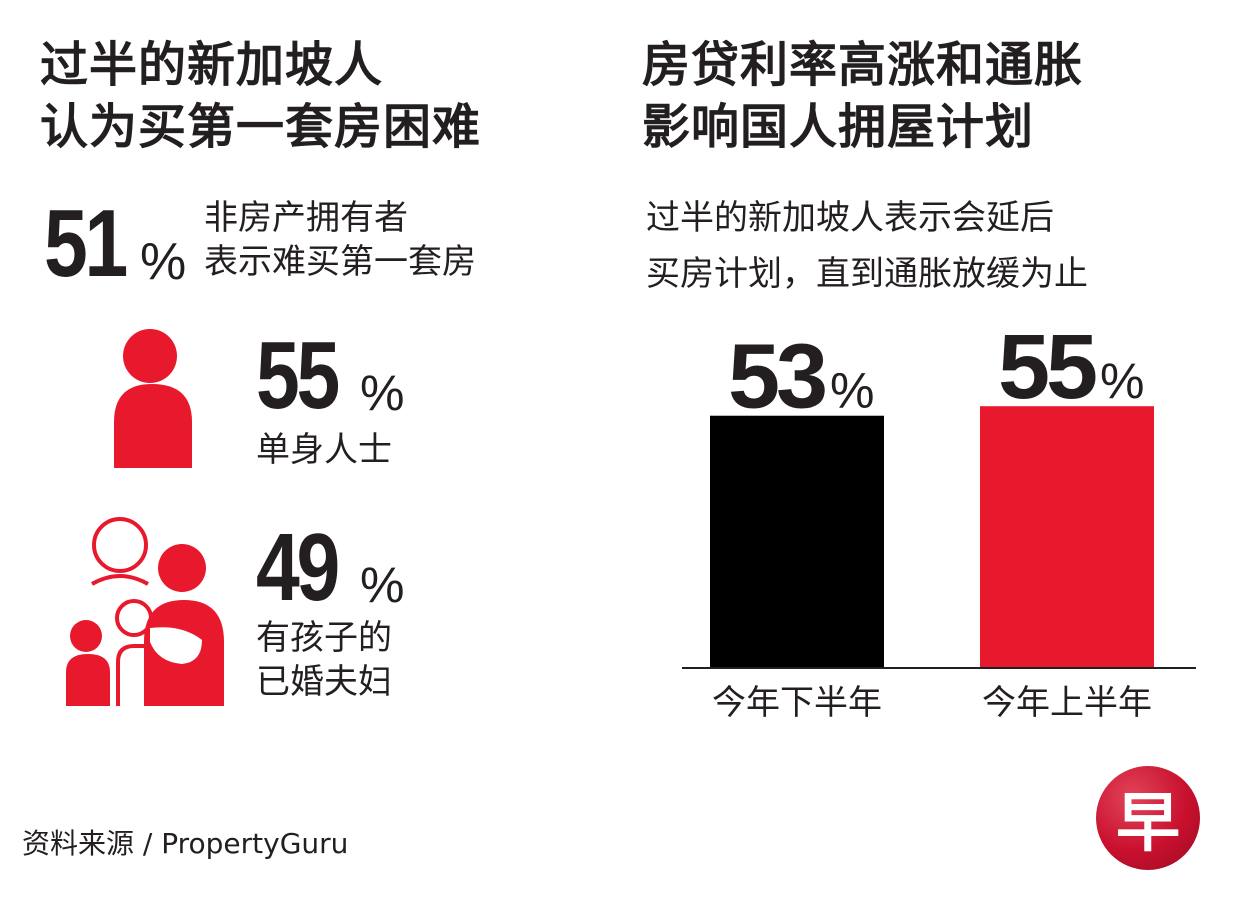 Image resolution: width=1251 pixels, height=909 pixels. What do you see at coordinates (382, 393) in the screenshot?
I see `single-percent: %` at bounding box center [382, 393].